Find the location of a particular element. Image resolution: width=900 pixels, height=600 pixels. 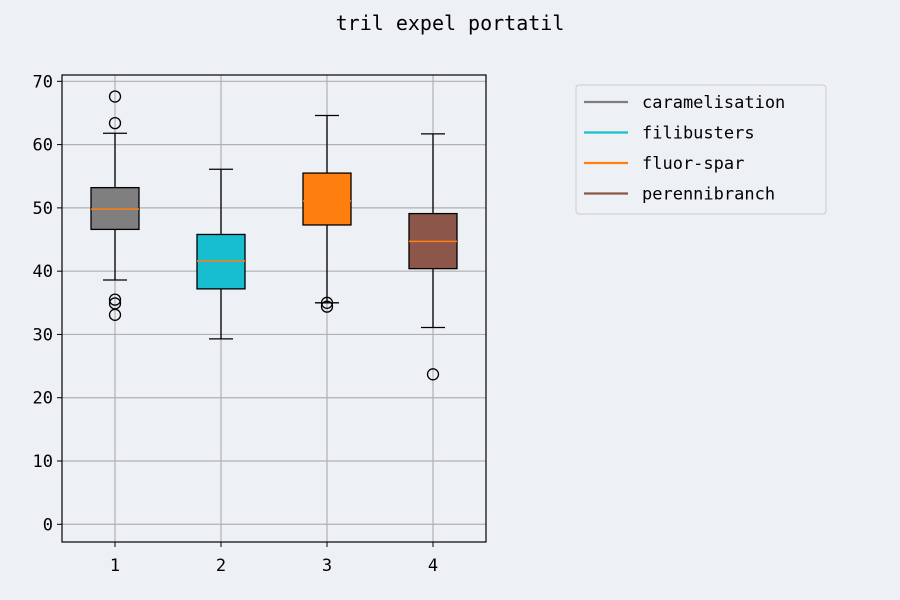

x-tick-label: 3 is located at coordinates (327, 566).